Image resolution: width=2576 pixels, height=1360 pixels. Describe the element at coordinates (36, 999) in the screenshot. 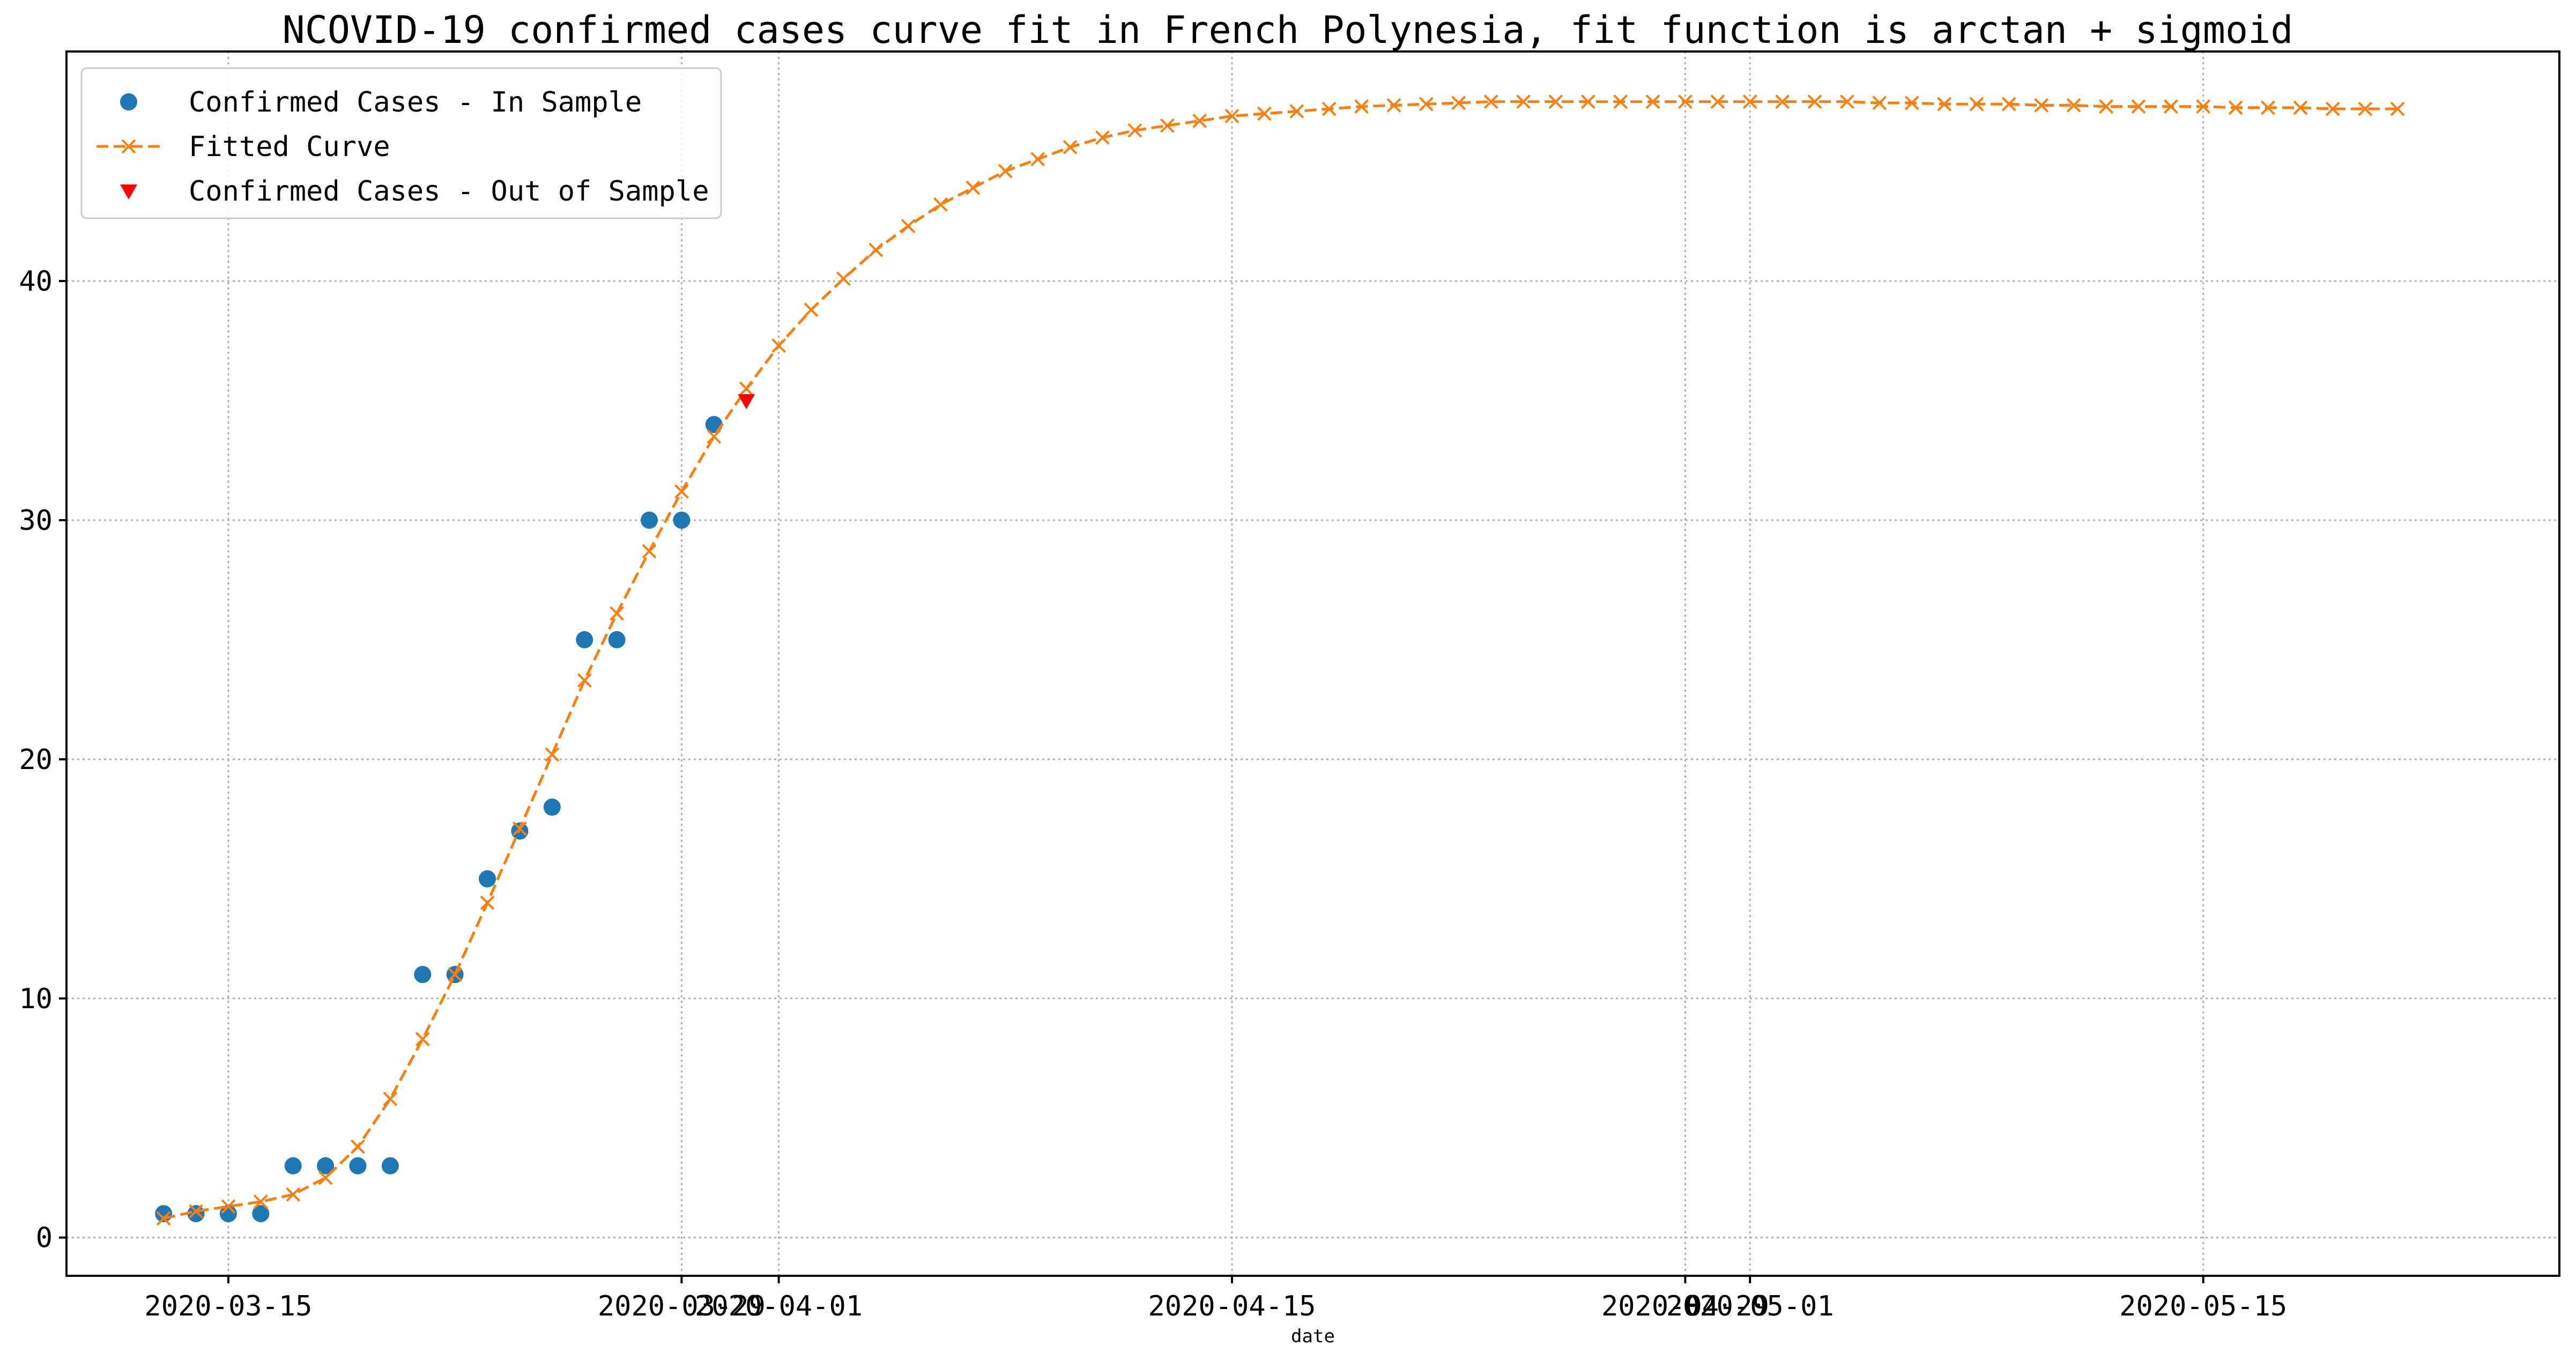

I see `y-tick-label: 10` at that location.